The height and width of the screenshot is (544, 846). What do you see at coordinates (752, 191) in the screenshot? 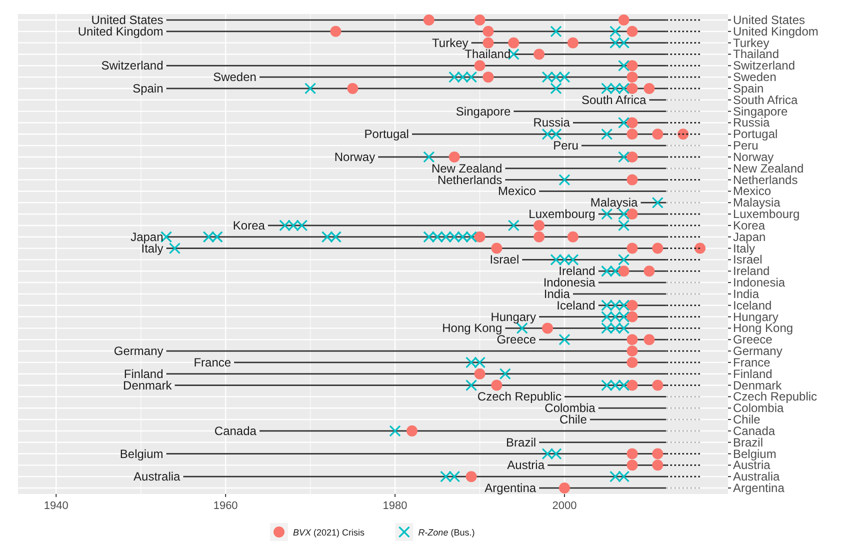
I see `y-tick-label: Mexico` at bounding box center [752, 191].